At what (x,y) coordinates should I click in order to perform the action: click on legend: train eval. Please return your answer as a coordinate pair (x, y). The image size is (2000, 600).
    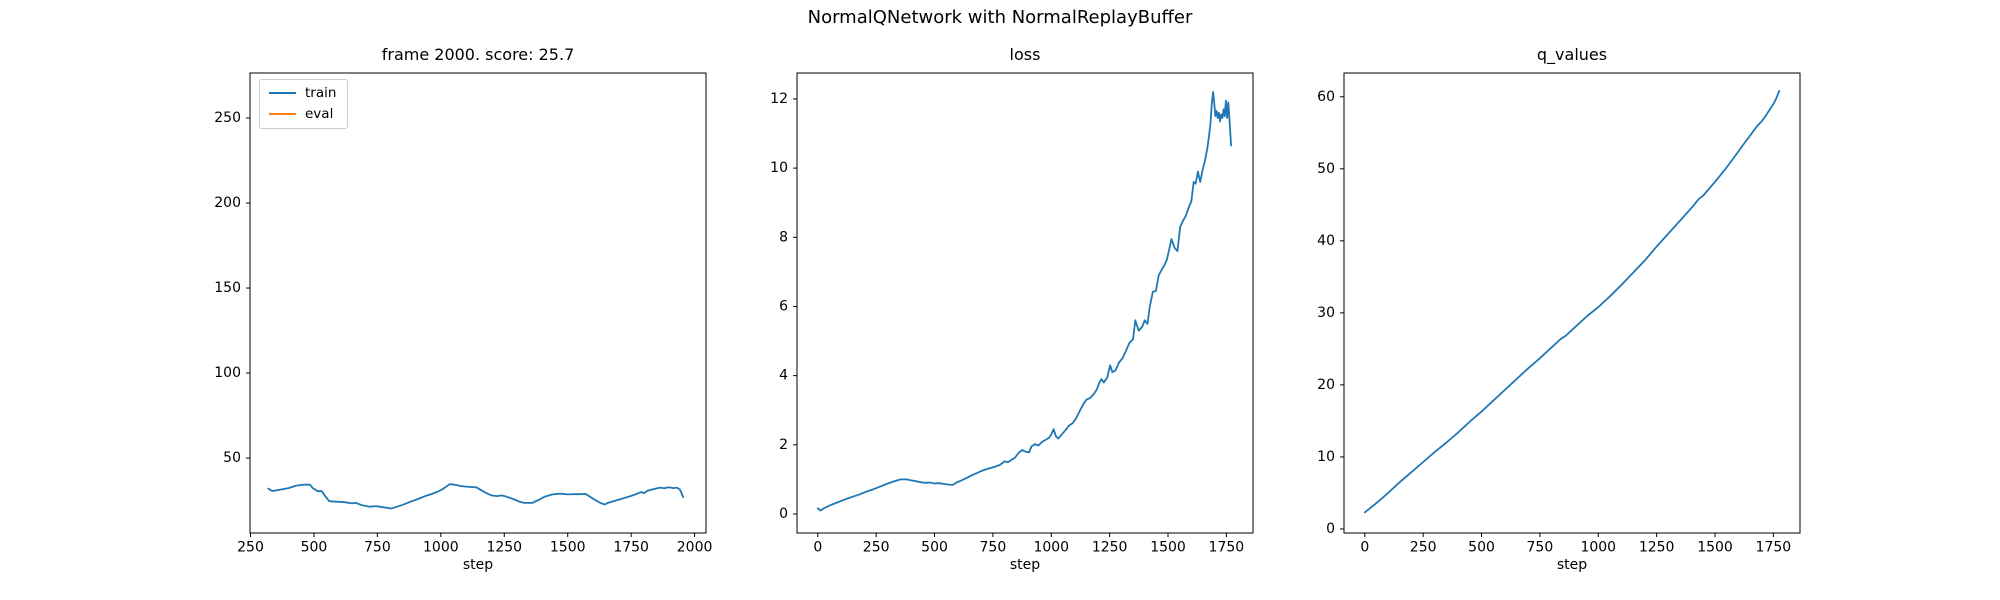
    Looking at the image, I should click on (304, 104).